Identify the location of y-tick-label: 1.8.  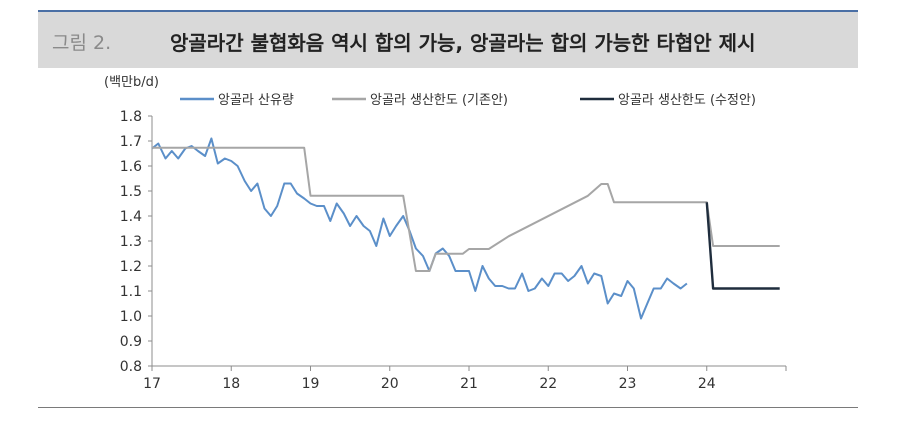
(131, 117).